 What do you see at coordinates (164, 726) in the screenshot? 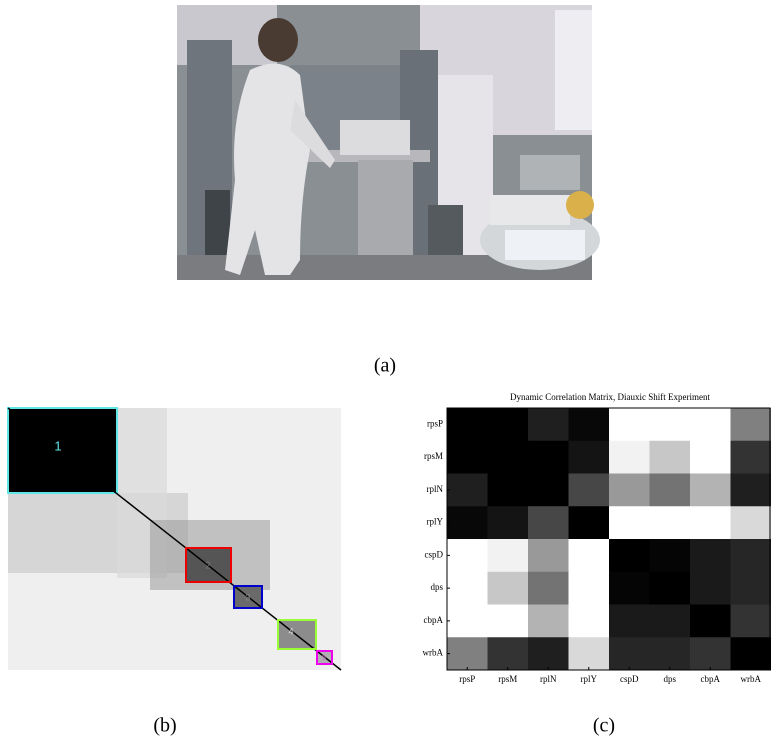
I see `panel-label: (b)` at bounding box center [164, 726].